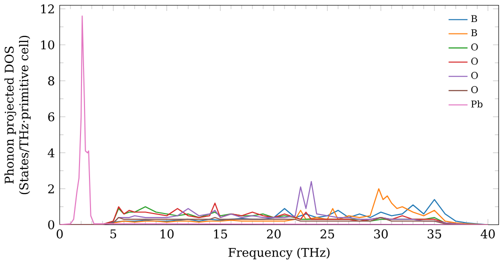  I want to click on y-tick-label: 6, so click(51, 117).